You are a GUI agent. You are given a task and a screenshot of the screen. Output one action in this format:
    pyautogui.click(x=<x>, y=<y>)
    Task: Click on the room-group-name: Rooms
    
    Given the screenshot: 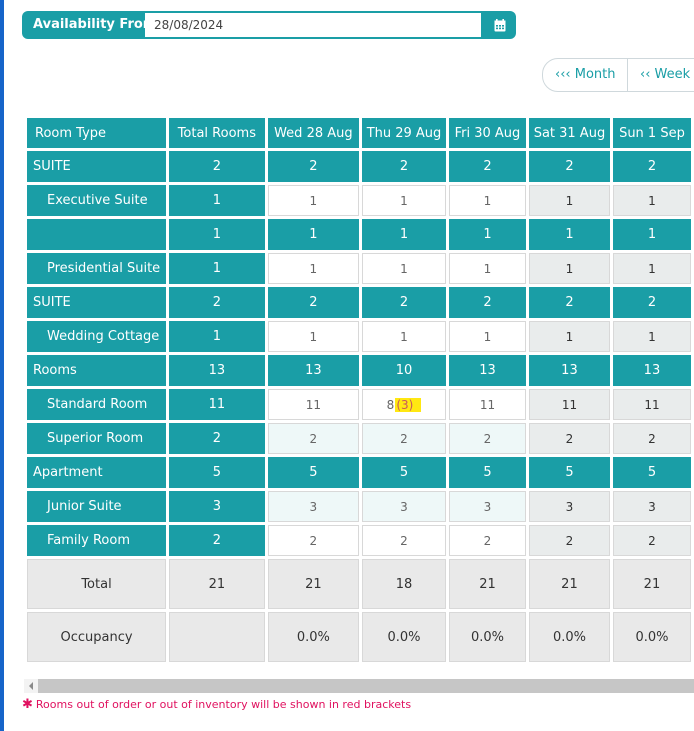 What is the action you would take?
    pyautogui.click(x=97, y=370)
    